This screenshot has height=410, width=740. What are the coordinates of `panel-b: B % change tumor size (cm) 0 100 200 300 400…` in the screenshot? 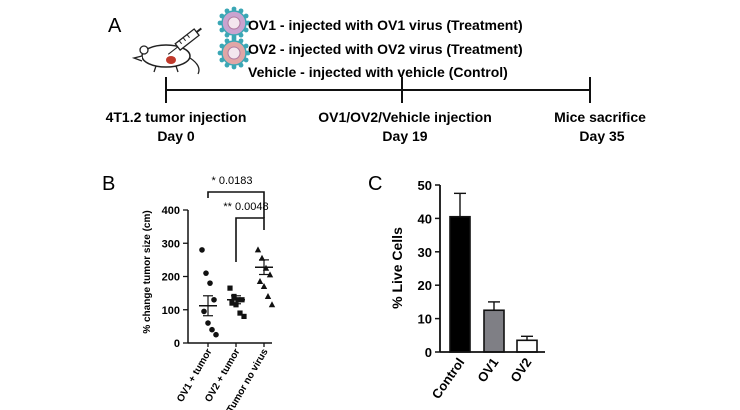 It's located at (189, 291).